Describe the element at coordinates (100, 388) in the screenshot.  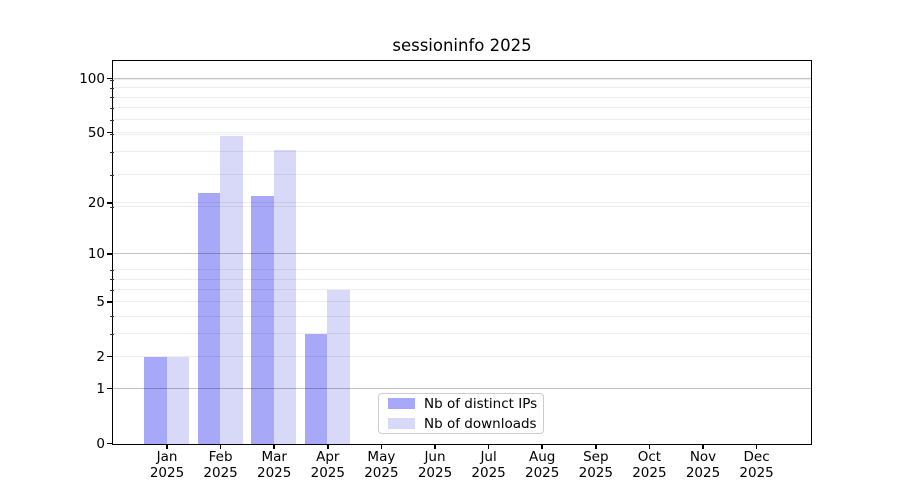
I see `y-tick-label: 1` at that location.